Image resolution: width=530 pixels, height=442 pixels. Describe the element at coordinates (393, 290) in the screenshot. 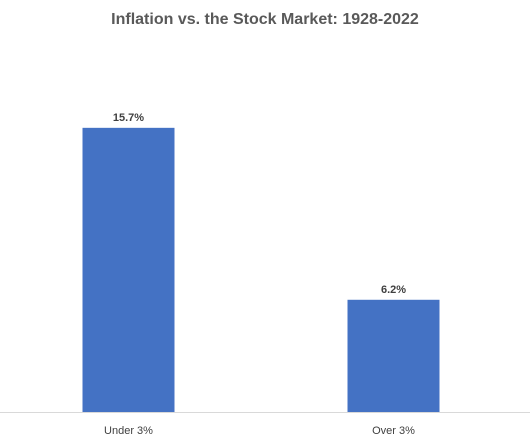

I see `data-label-1: 6.2%` at that location.